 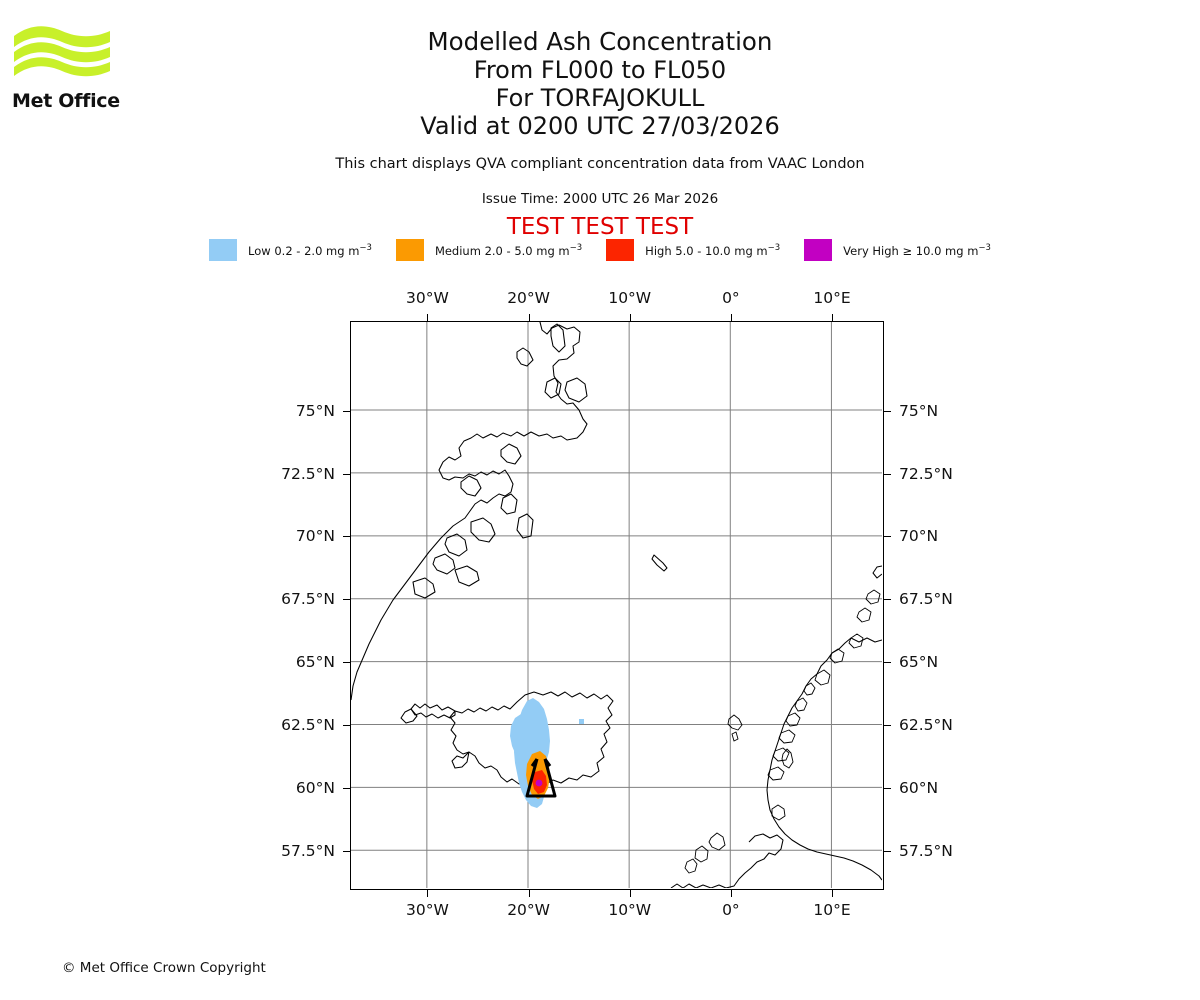 I want to click on x-tick-label-bottom-2: 10°W, so click(x=630, y=910).